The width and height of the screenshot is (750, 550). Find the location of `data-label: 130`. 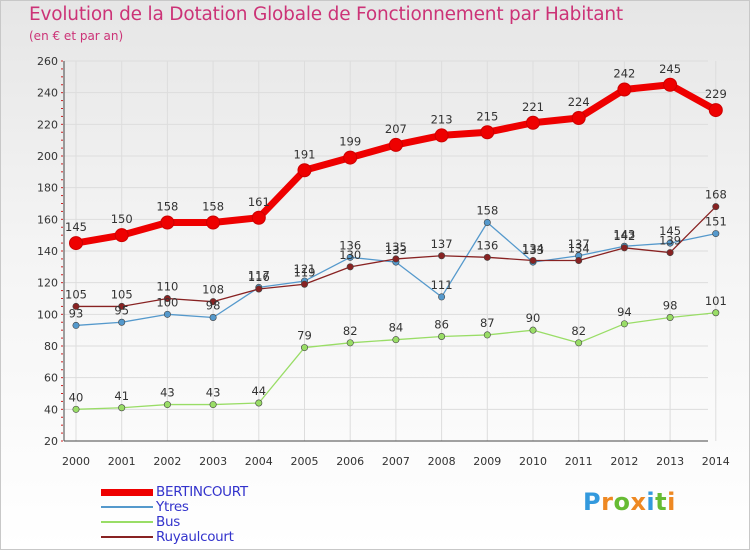

data-label: 130 is located at coordinates (350, 255).